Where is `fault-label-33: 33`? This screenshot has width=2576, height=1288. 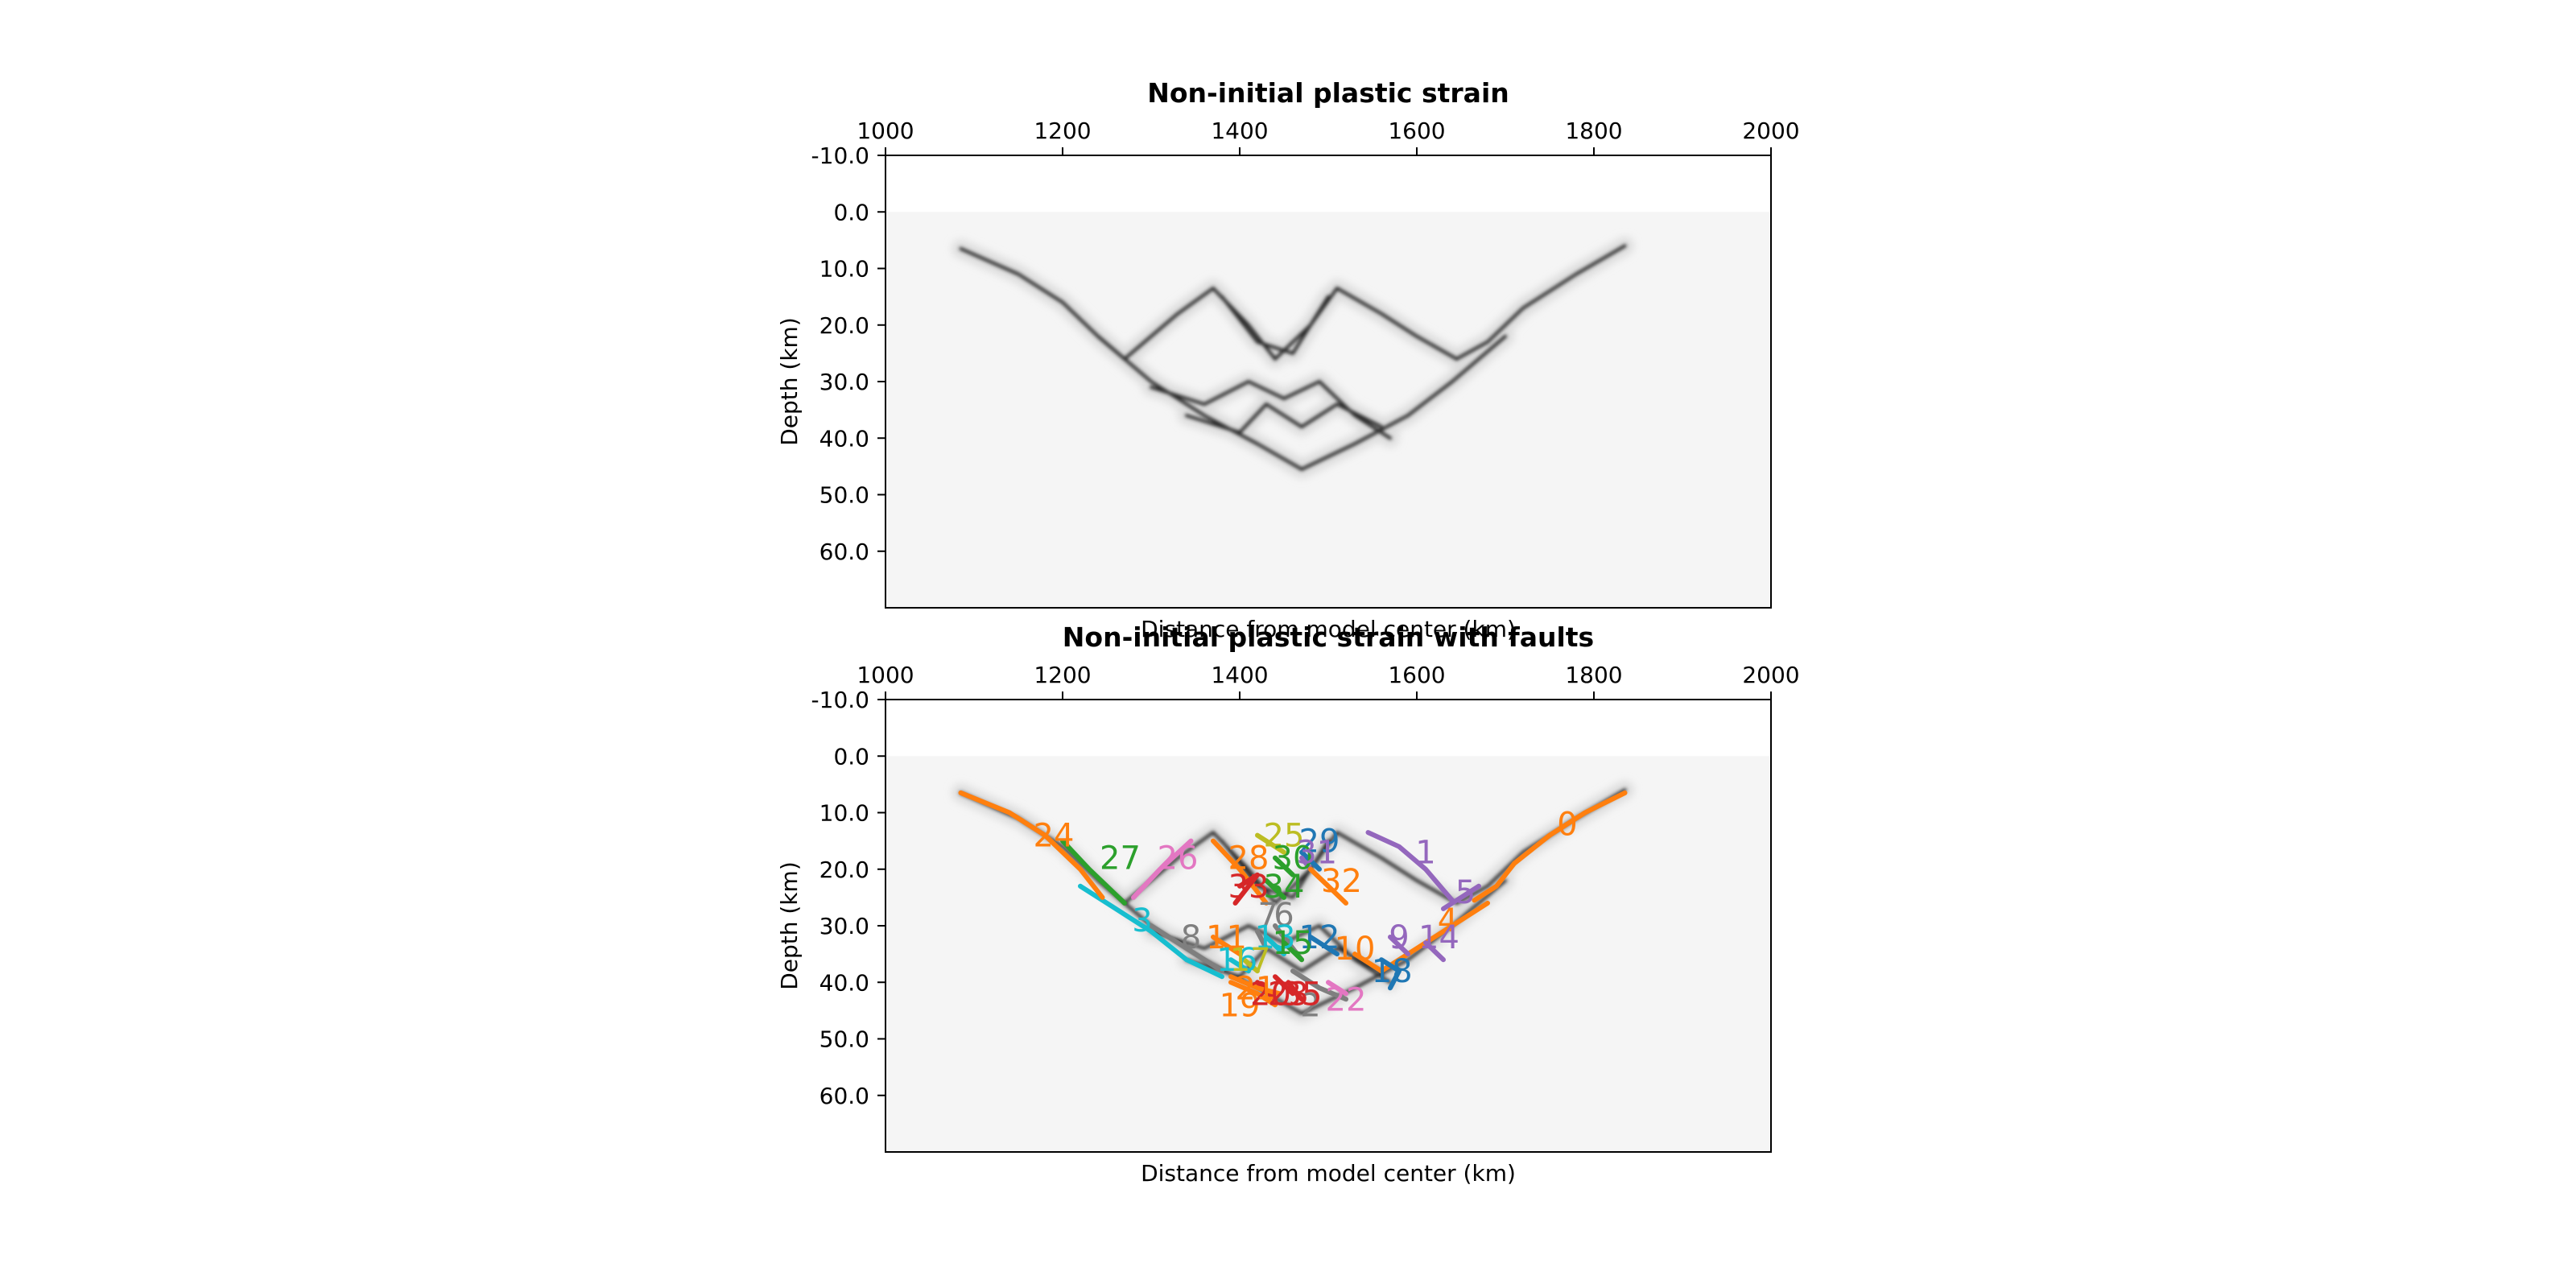
fault-label-33: 33 is located at coordinates (1248, 887).